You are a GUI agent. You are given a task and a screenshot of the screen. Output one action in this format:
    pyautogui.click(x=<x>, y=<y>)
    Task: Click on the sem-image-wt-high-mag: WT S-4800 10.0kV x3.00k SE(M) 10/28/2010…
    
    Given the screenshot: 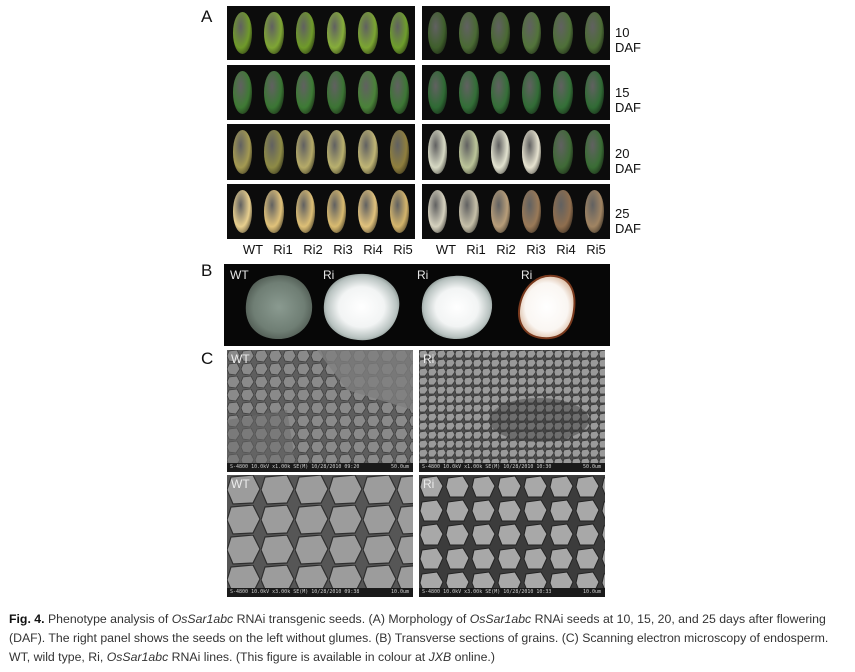 What is the action you would take?
    pyautogui.click(x=320, y=536)
    